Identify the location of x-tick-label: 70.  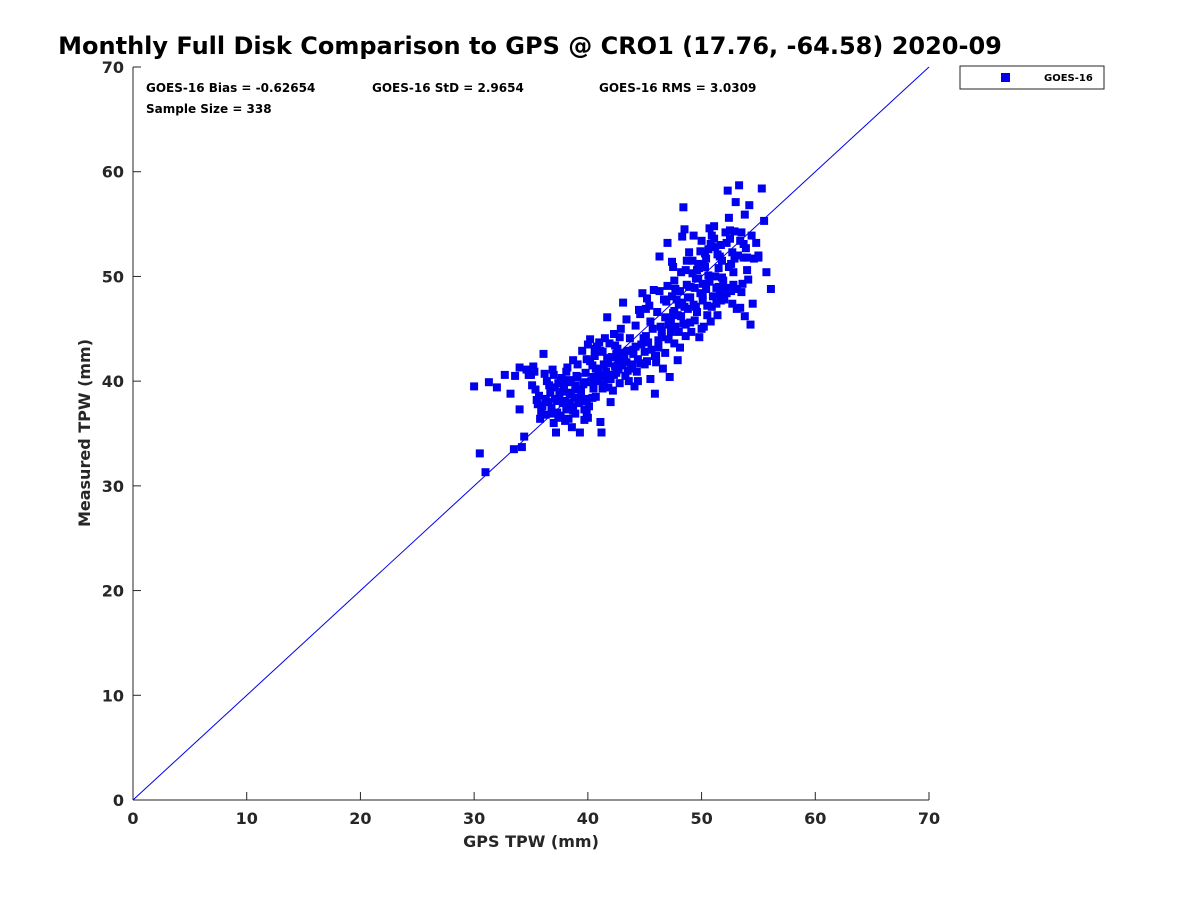
(929, 818).